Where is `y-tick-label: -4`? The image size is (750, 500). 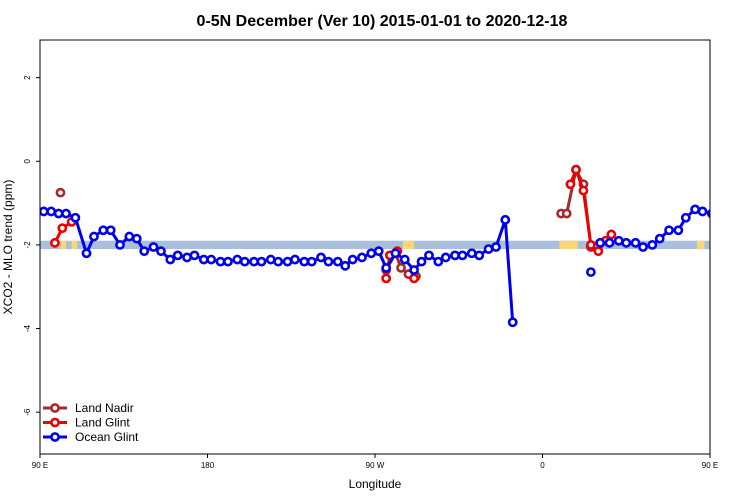 y-tick-label: -4 is located at coordinates (27, 328).